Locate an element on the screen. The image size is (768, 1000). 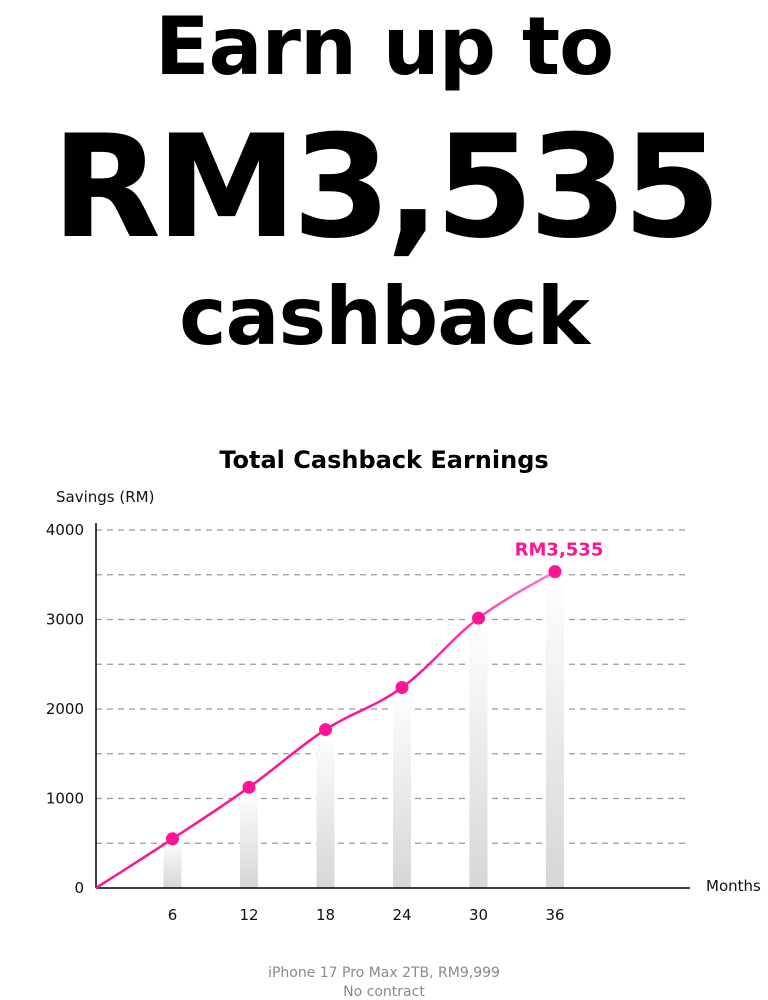
headline-amount: RM3,535 is located at coordinates (386, 187).